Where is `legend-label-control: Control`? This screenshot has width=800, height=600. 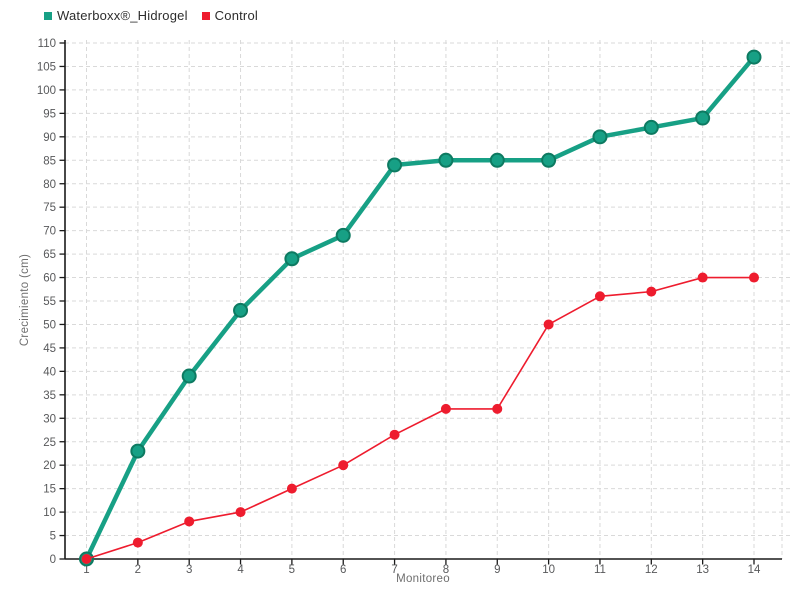 legend-label-control: Control is located at coordinates (236, 15).